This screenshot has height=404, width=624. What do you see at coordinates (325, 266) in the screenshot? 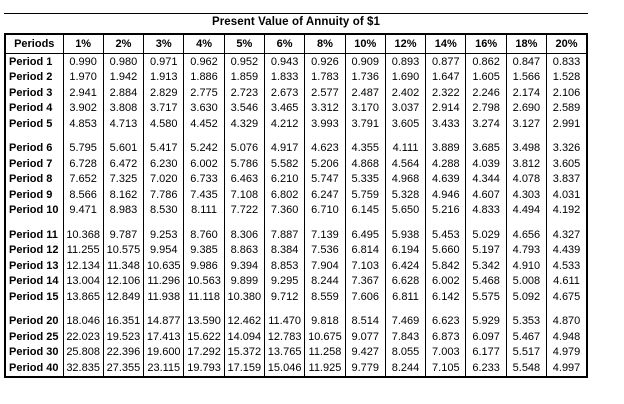
I see `value-cell: 7.904` at bounding box center [325, 266].